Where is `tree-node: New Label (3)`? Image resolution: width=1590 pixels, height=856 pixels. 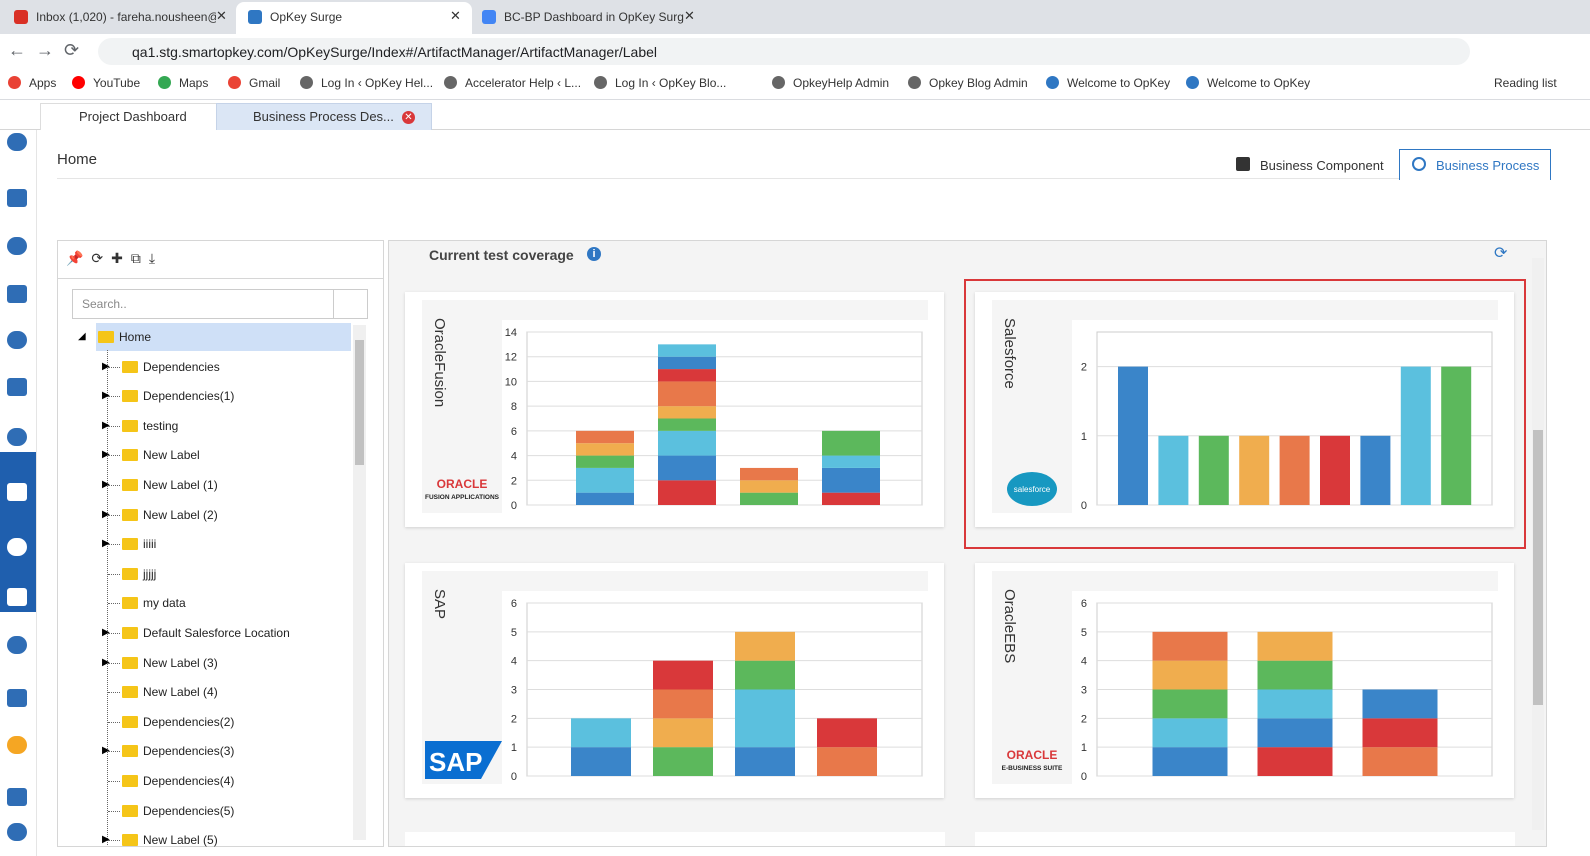
tree-node: New Label (3) is located at coordinates (180, 662).